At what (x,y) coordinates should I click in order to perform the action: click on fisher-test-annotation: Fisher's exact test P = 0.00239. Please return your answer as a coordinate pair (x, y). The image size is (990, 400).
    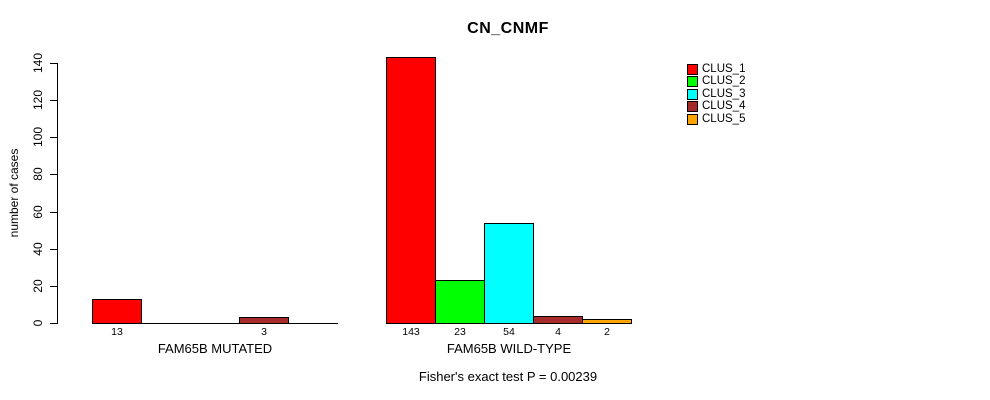
    Looking at the image, I should click on (508, 376).